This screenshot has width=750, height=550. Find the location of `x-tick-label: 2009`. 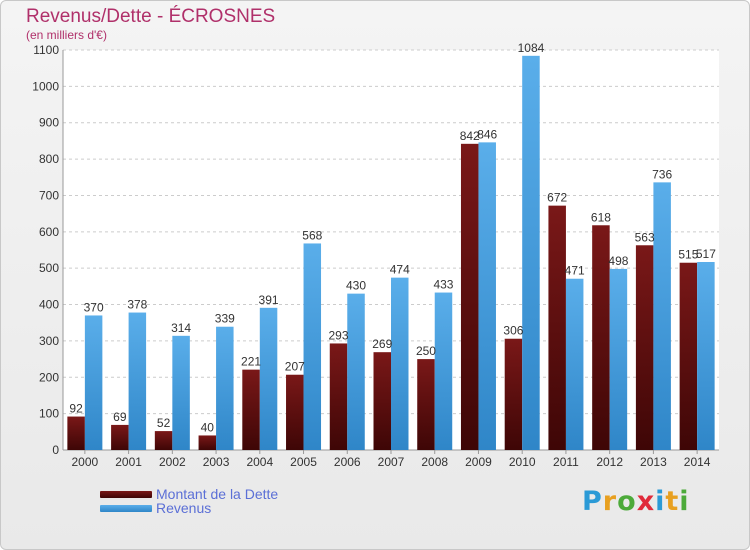

x-tick-label: 2009 is located at coordinates (478, 462).